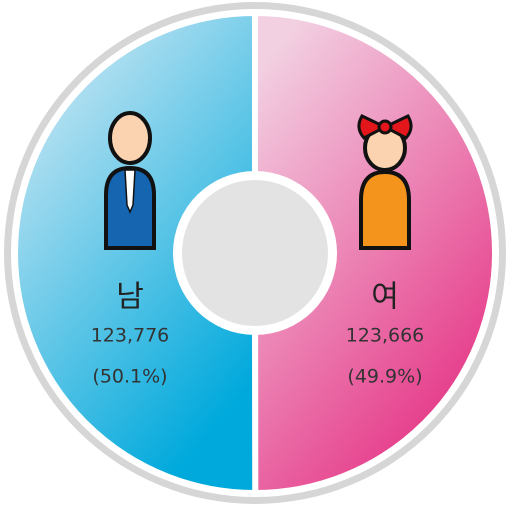 This screenshot has height=506, width=509. What do you see at coordinates (384, 377) in the screenshot?
I see `percent-label: (49.9%)` at bounding box center [384, 377].